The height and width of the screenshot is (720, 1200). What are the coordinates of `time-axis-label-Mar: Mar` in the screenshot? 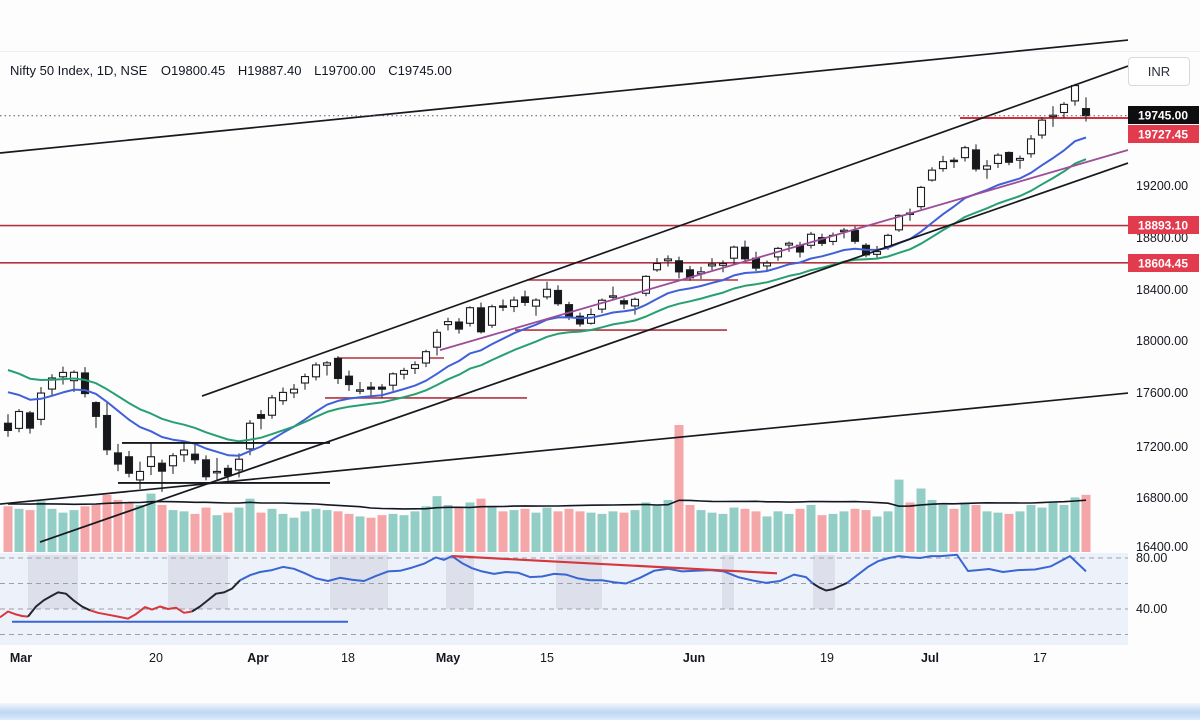 It's located at (21, 658).